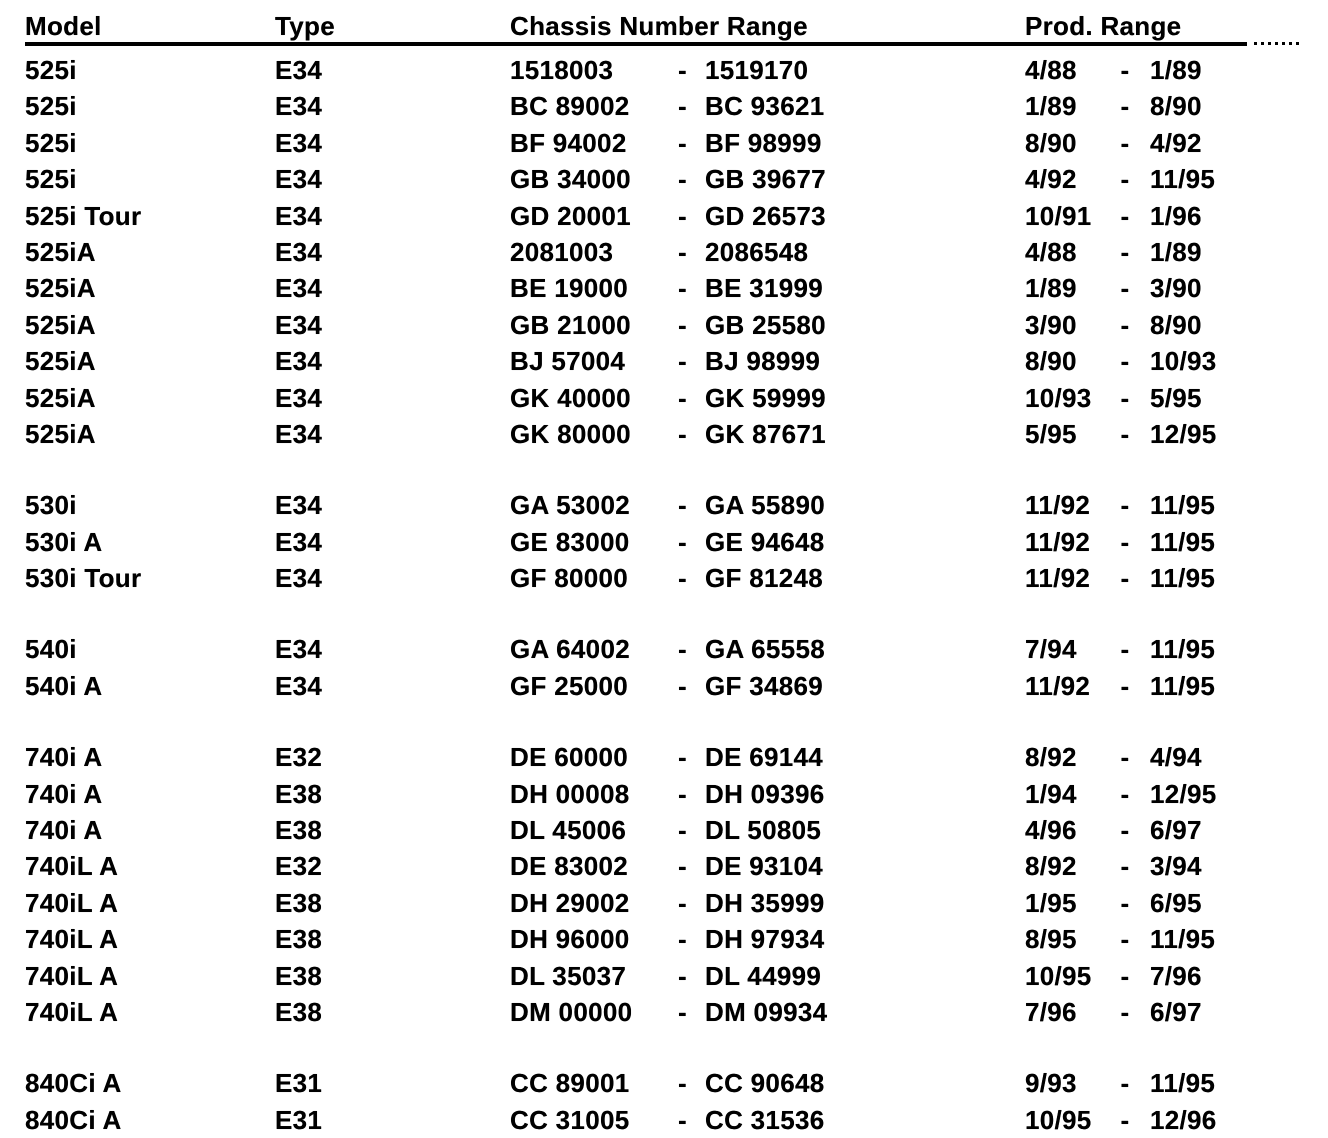  What do you see at coordinates (568, 142) in the screenshot?
I see `chassis-from-cell: BF 94002` at bounding box center [568, 142].